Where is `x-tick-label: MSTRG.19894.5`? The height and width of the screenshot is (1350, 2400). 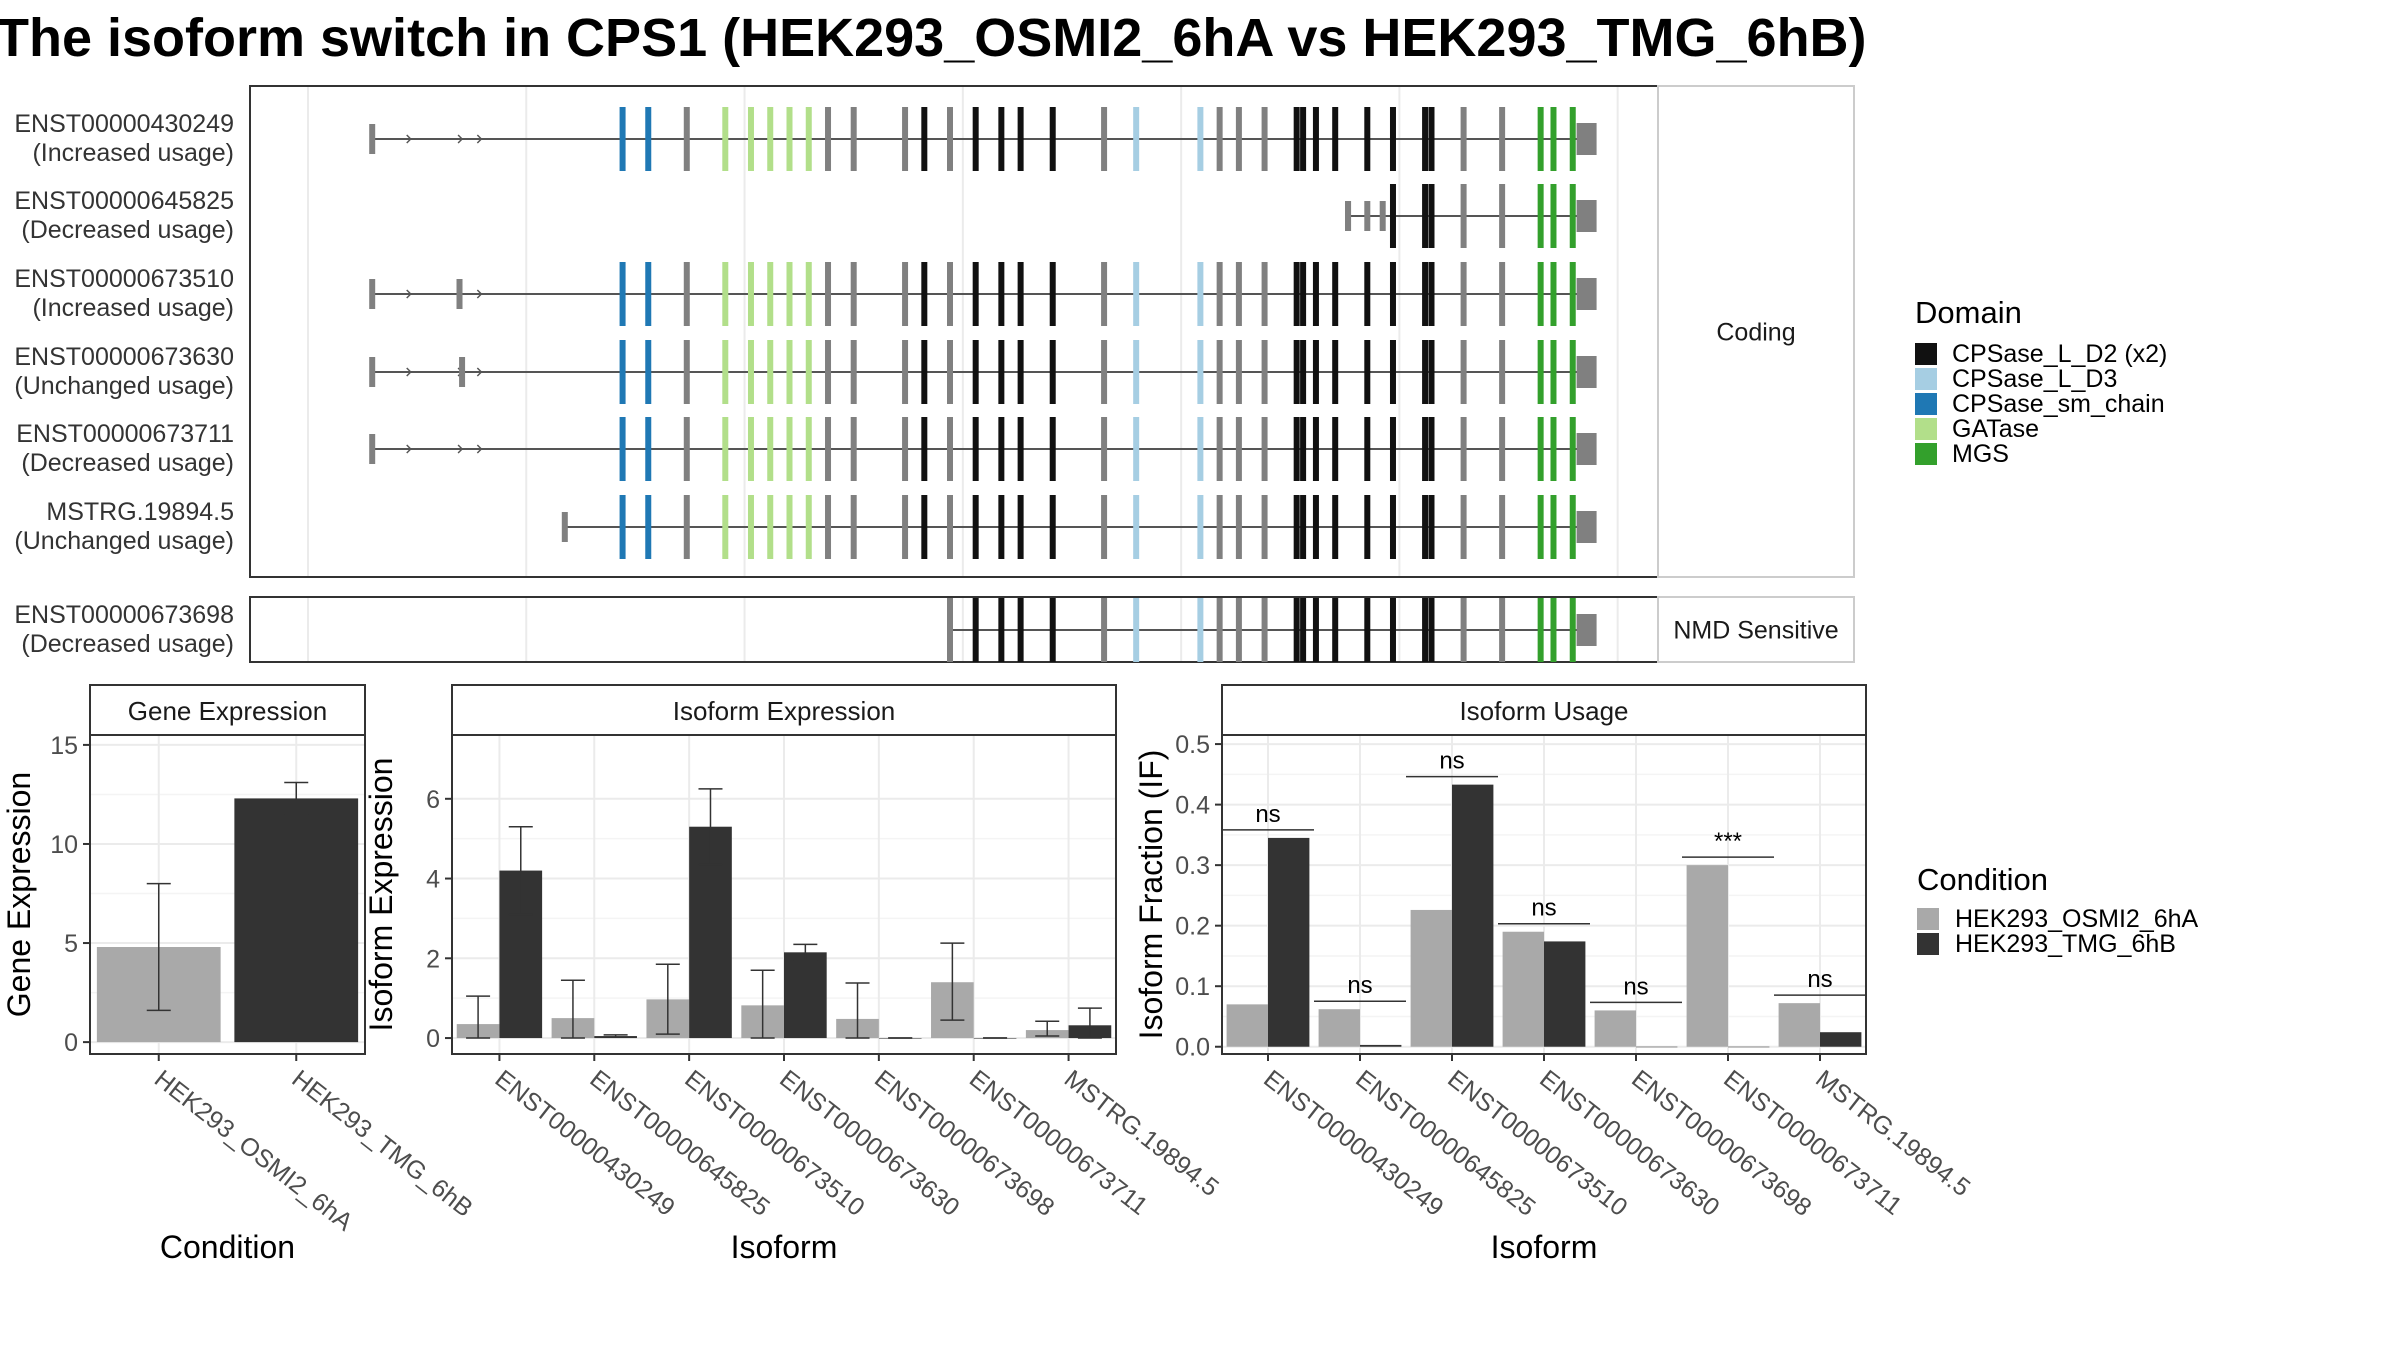
x-tick-label: MSTRG.19894.5 is located at coordinates (1141, 1134).